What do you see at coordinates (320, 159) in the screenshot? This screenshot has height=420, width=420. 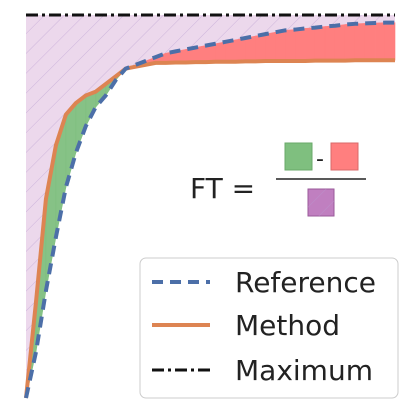 I see `formula-minus: -` at bounding box center [320, 159].